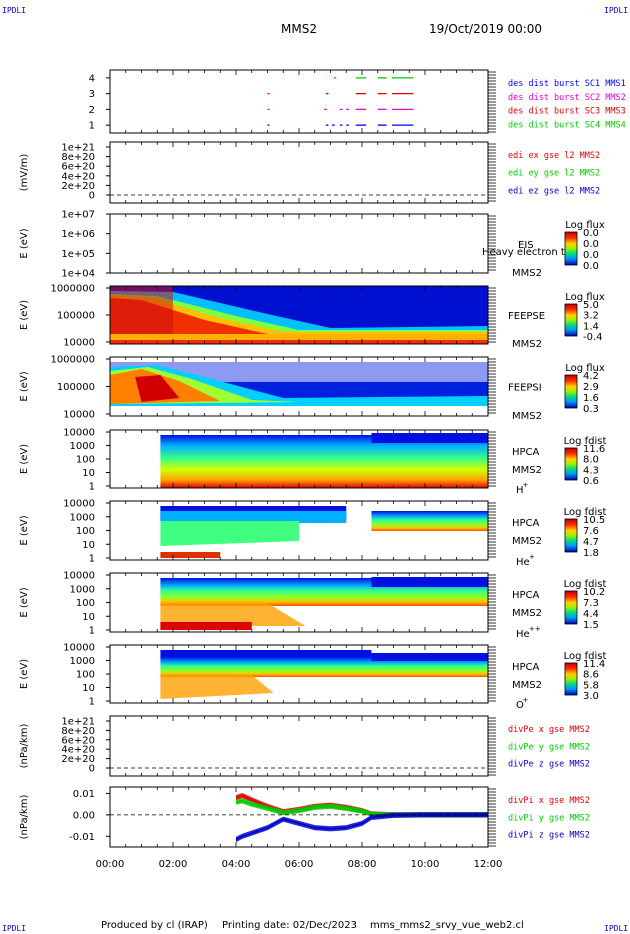  Describe the element at coordinates (554, 156) in the screenshot. I see `edi-legend-0: edi ex gse l2 MMS2` at that location.